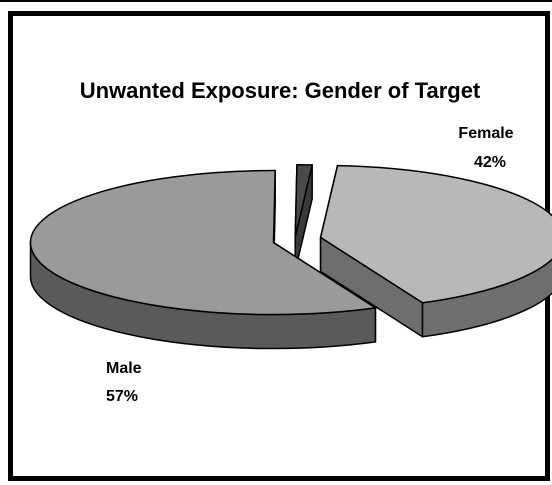 This screenshot has height=485, width=552. What do you see at coordinates (280, 90) in the screenshot?
I see `chart-title: Unwanted Exposure: Gender of Target` at bounding box center [280, 90].